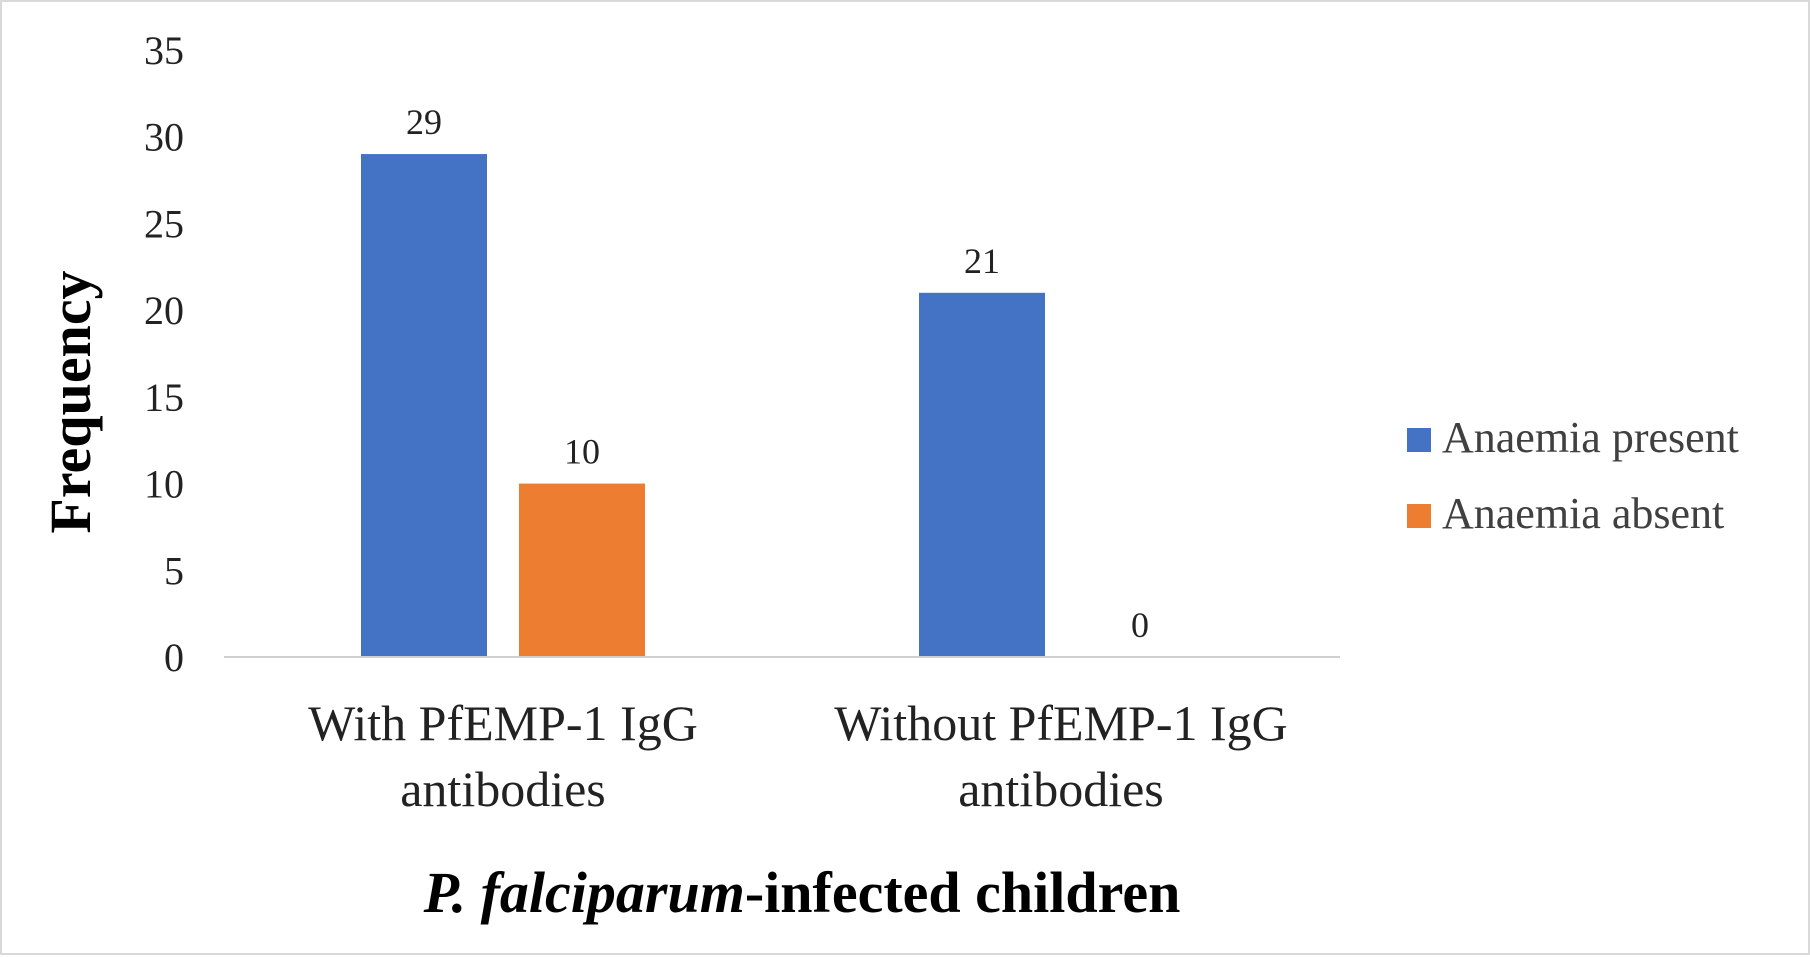 The height and width of the screenshot is (957, 1810). Describe the element at coordinates (174, 657) in the screenshot. I see `y-tick-label: 0` at that location.